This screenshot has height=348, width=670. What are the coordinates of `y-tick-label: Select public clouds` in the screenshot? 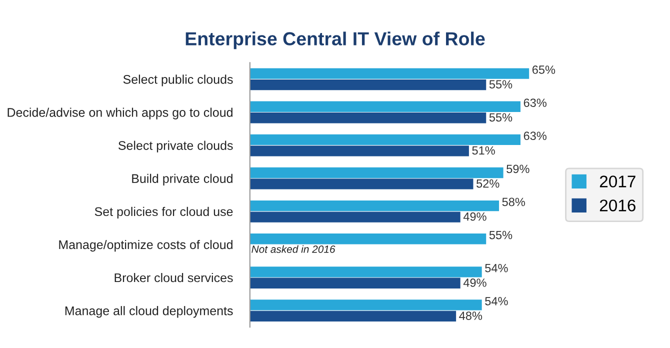 It's located at (178, 80).